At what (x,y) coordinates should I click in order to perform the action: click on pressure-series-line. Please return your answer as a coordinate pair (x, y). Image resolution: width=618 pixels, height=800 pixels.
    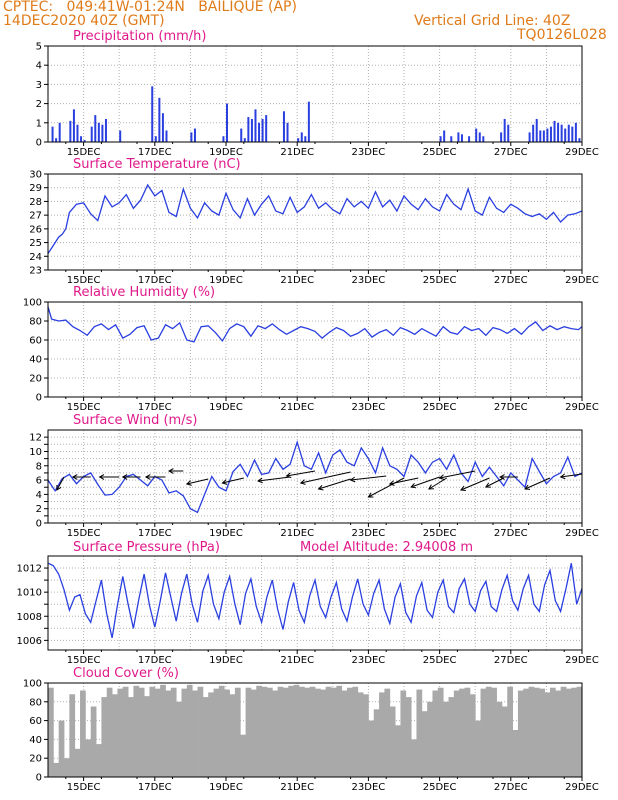
    Looking at the image, I should click on (315, 600).